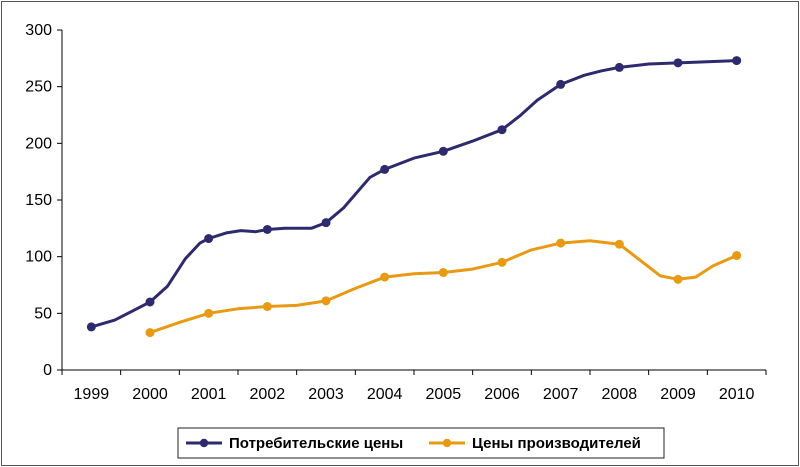 This screenshot has height=467, width=800. Describe the element at coordinates (38, 87) in the screenshot. I see `y-tick-label: 250` at that location.